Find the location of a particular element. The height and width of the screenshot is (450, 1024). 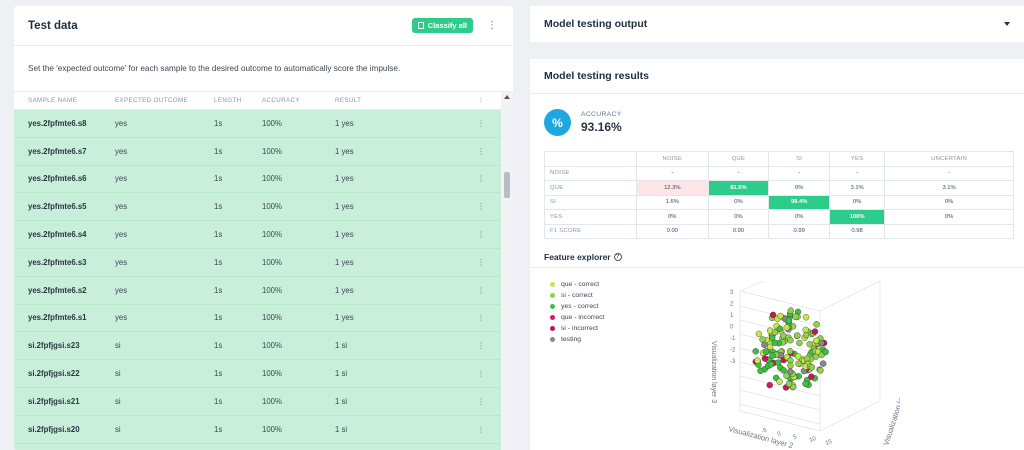

legend-item: que - incorrect is located at coordinates (577, 317).